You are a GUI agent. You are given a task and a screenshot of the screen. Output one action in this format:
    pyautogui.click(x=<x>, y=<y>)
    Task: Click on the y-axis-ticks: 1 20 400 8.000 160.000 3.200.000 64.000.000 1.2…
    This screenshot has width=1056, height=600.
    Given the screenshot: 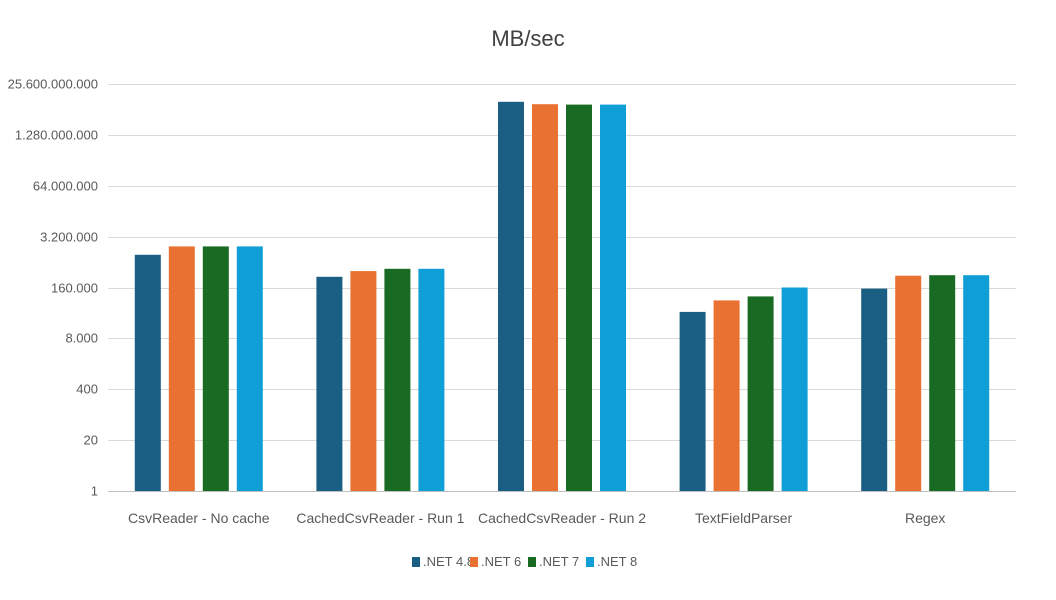 What is the action you would take?
    pyautogui.click(x=53, y=288)
    